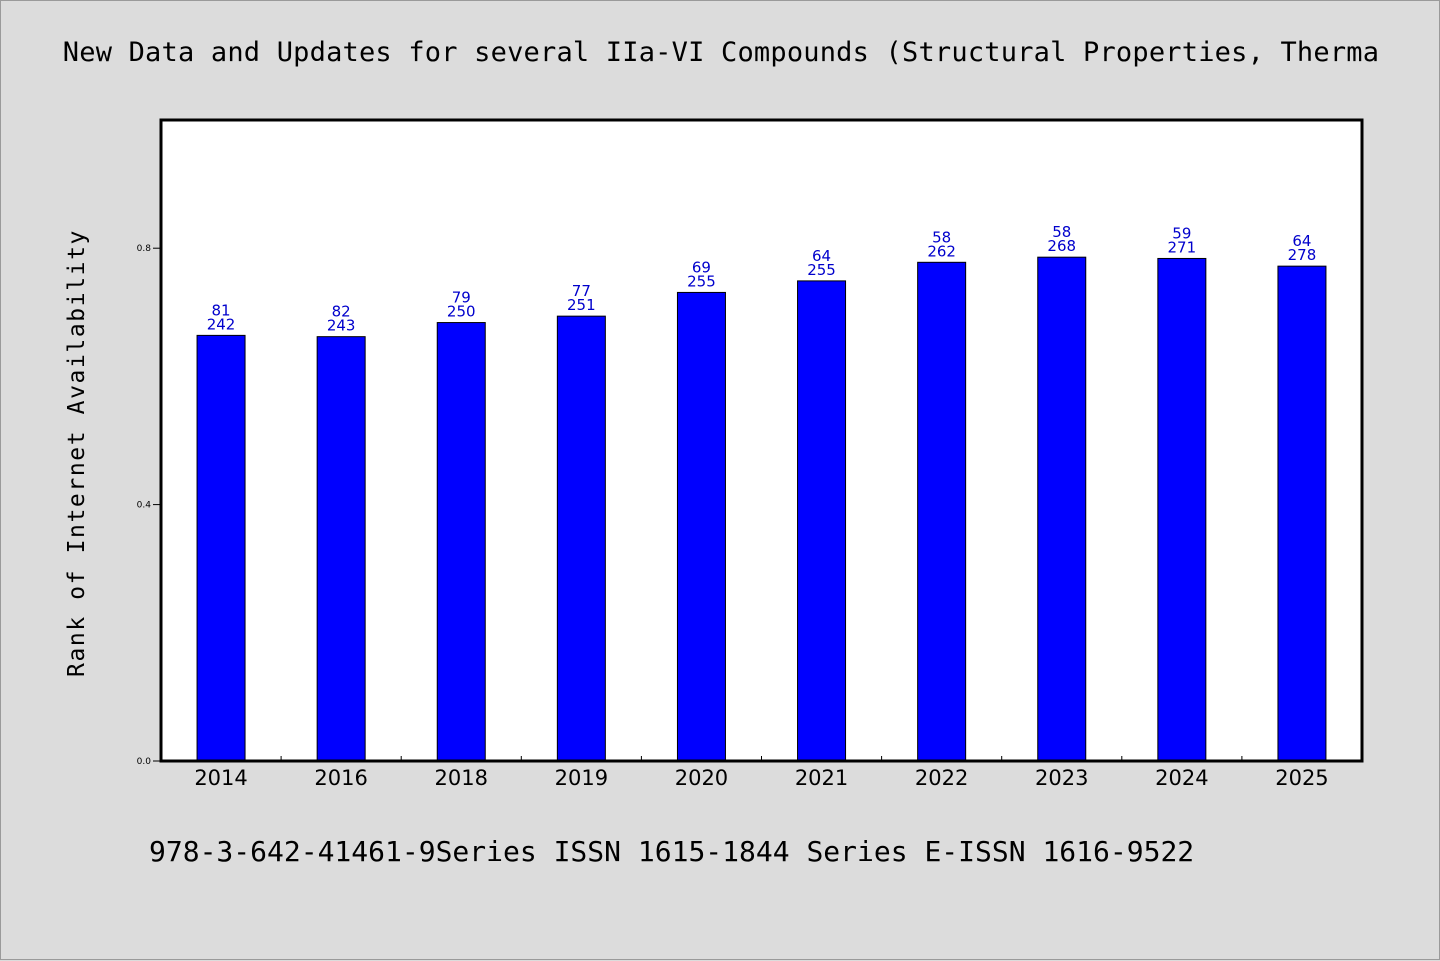 This screenshot has width=1440, height=961. What do you see at coordinates (144, 506) in the screenshot?
I see `y-tick-label: 0.4` at bounding box center [144, 506].